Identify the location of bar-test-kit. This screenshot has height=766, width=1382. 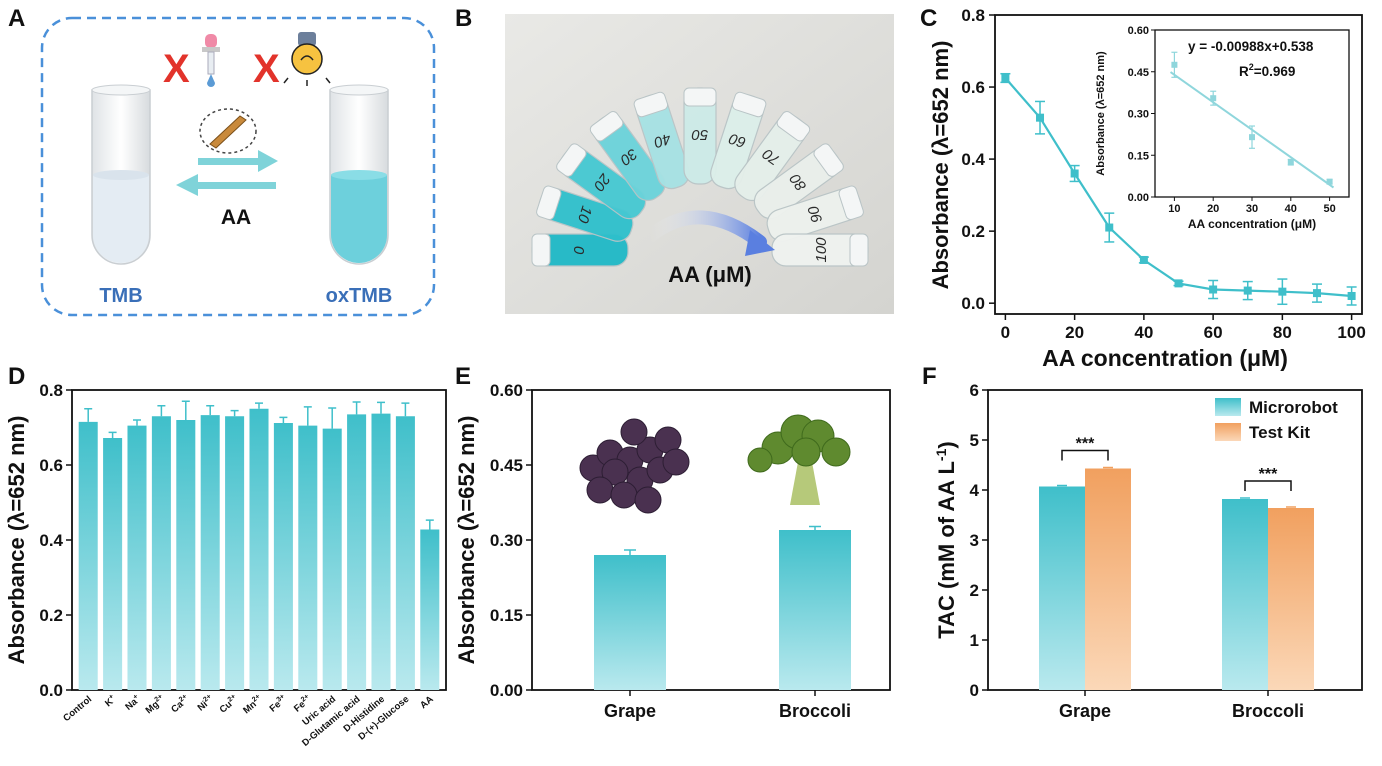
(1108, 579).